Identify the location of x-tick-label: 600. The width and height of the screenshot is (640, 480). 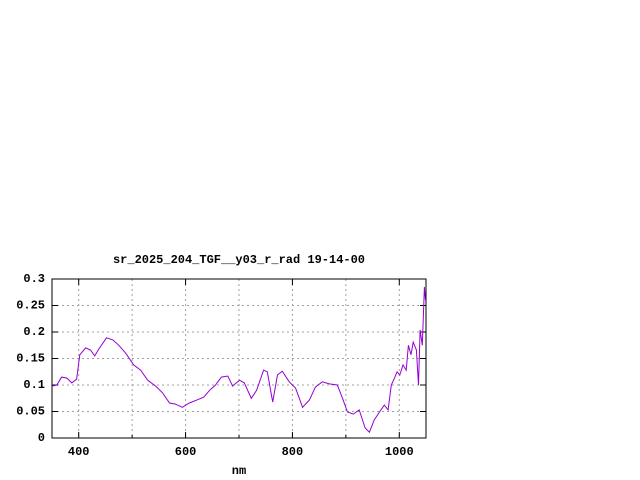
(186, 452).